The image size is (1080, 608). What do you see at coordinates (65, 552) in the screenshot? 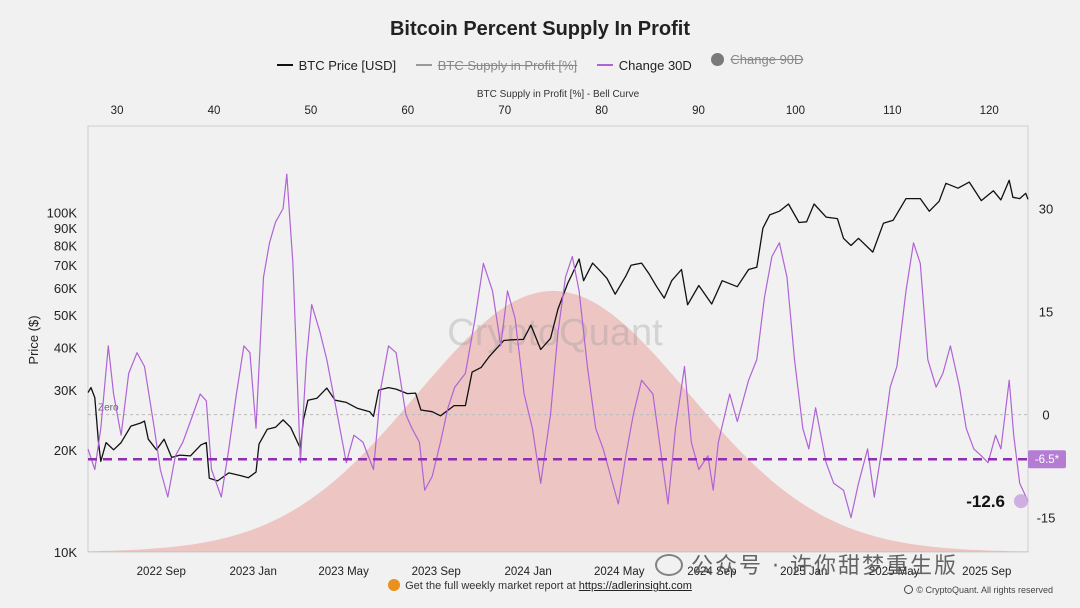
I see `left-axis-tick: 10K` at bounding box center [65, 552].